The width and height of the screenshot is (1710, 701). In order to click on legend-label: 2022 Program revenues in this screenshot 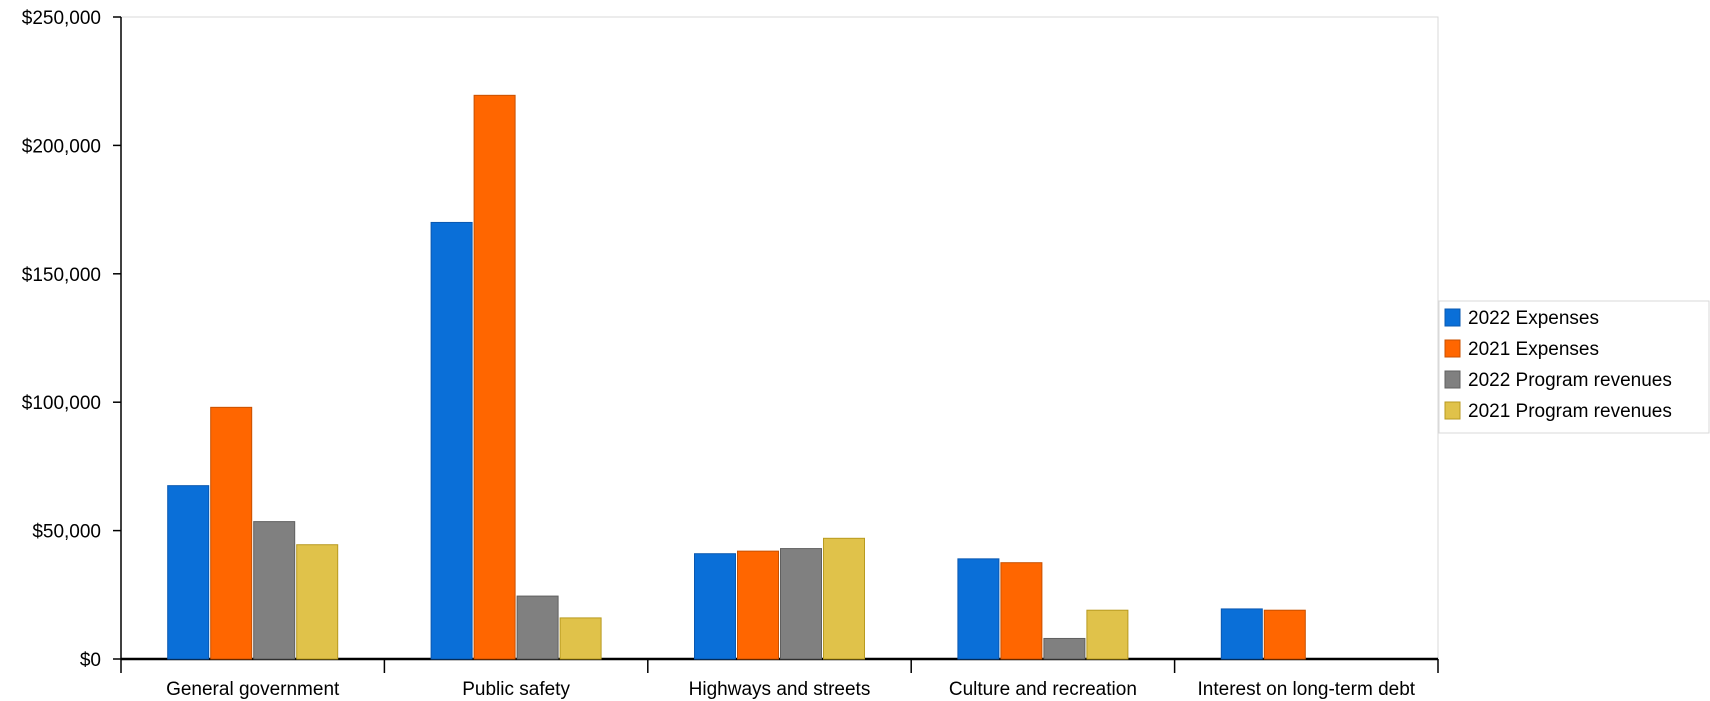, I will do `click(1570, 380)`.